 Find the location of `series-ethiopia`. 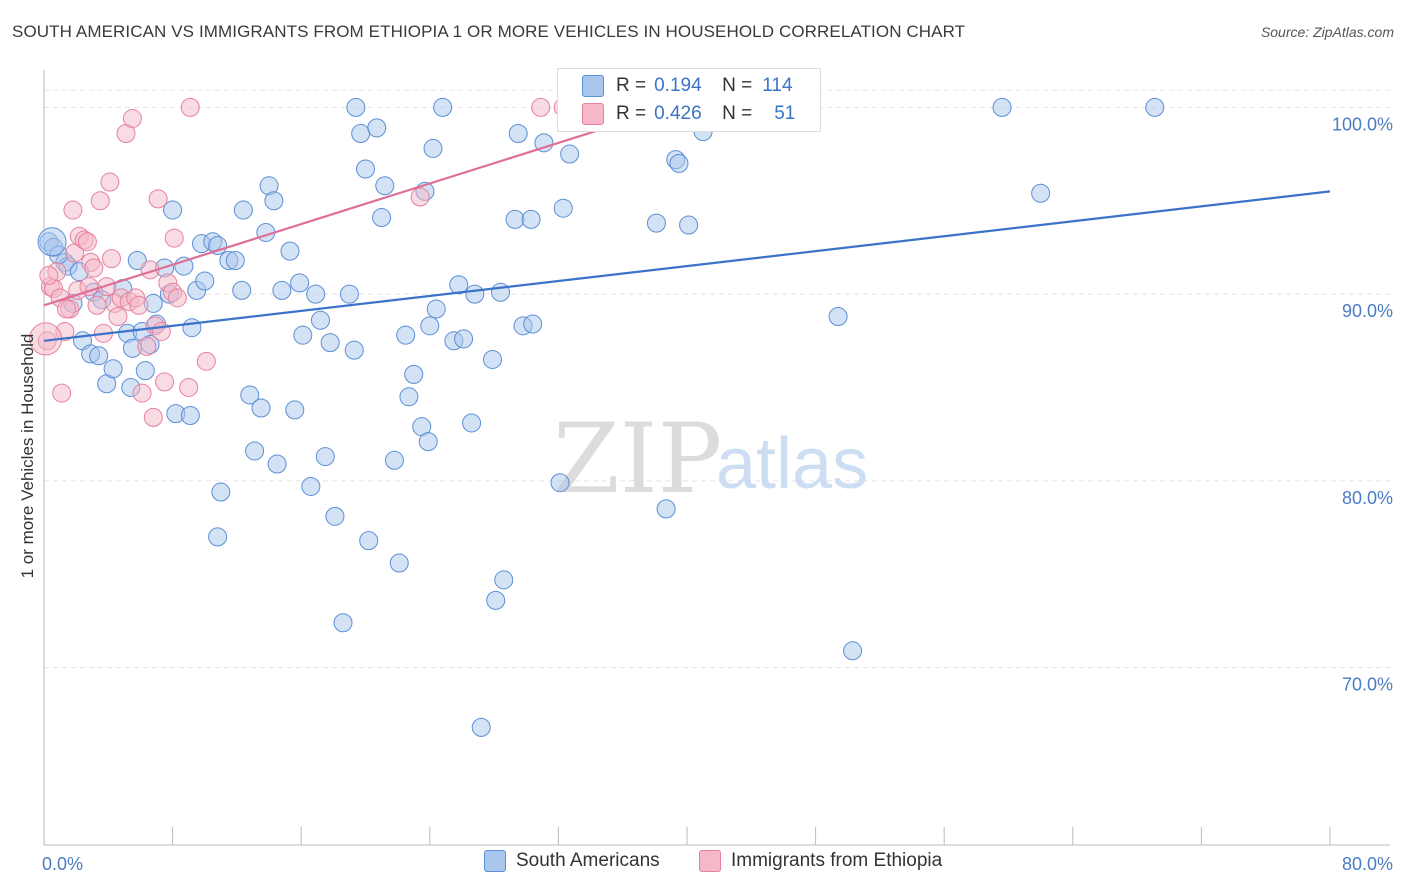

series-ethiopia is located at coordinates (301, 262).